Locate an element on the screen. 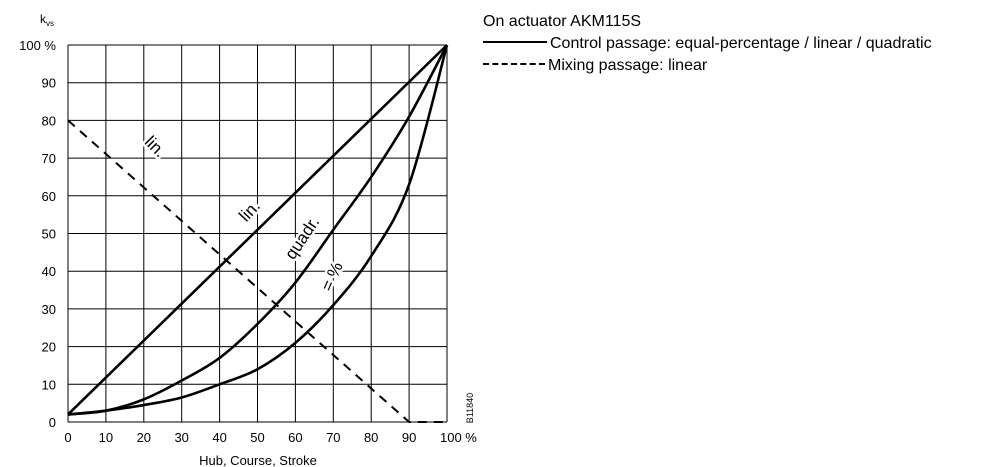  x-tick-label: 50 is located at coordinates (257, 437).